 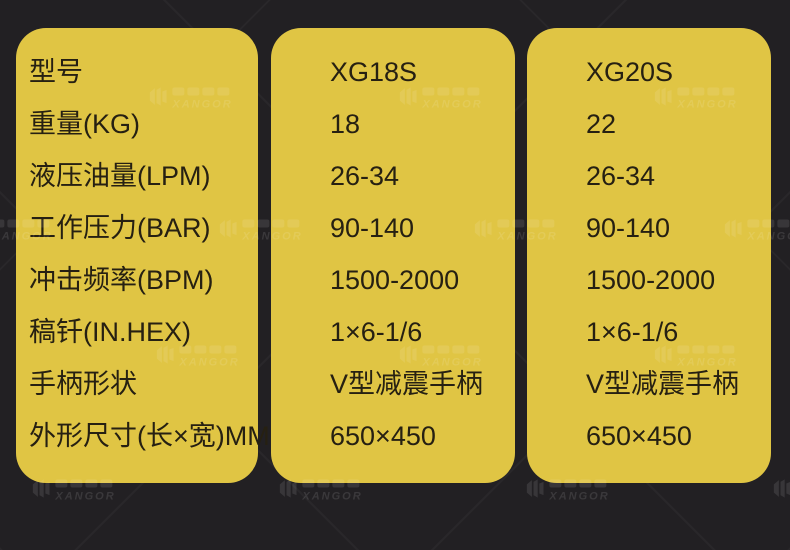 I want to click on spec-label-handle-shape: 手柄形状, so click(x=83, y=383).